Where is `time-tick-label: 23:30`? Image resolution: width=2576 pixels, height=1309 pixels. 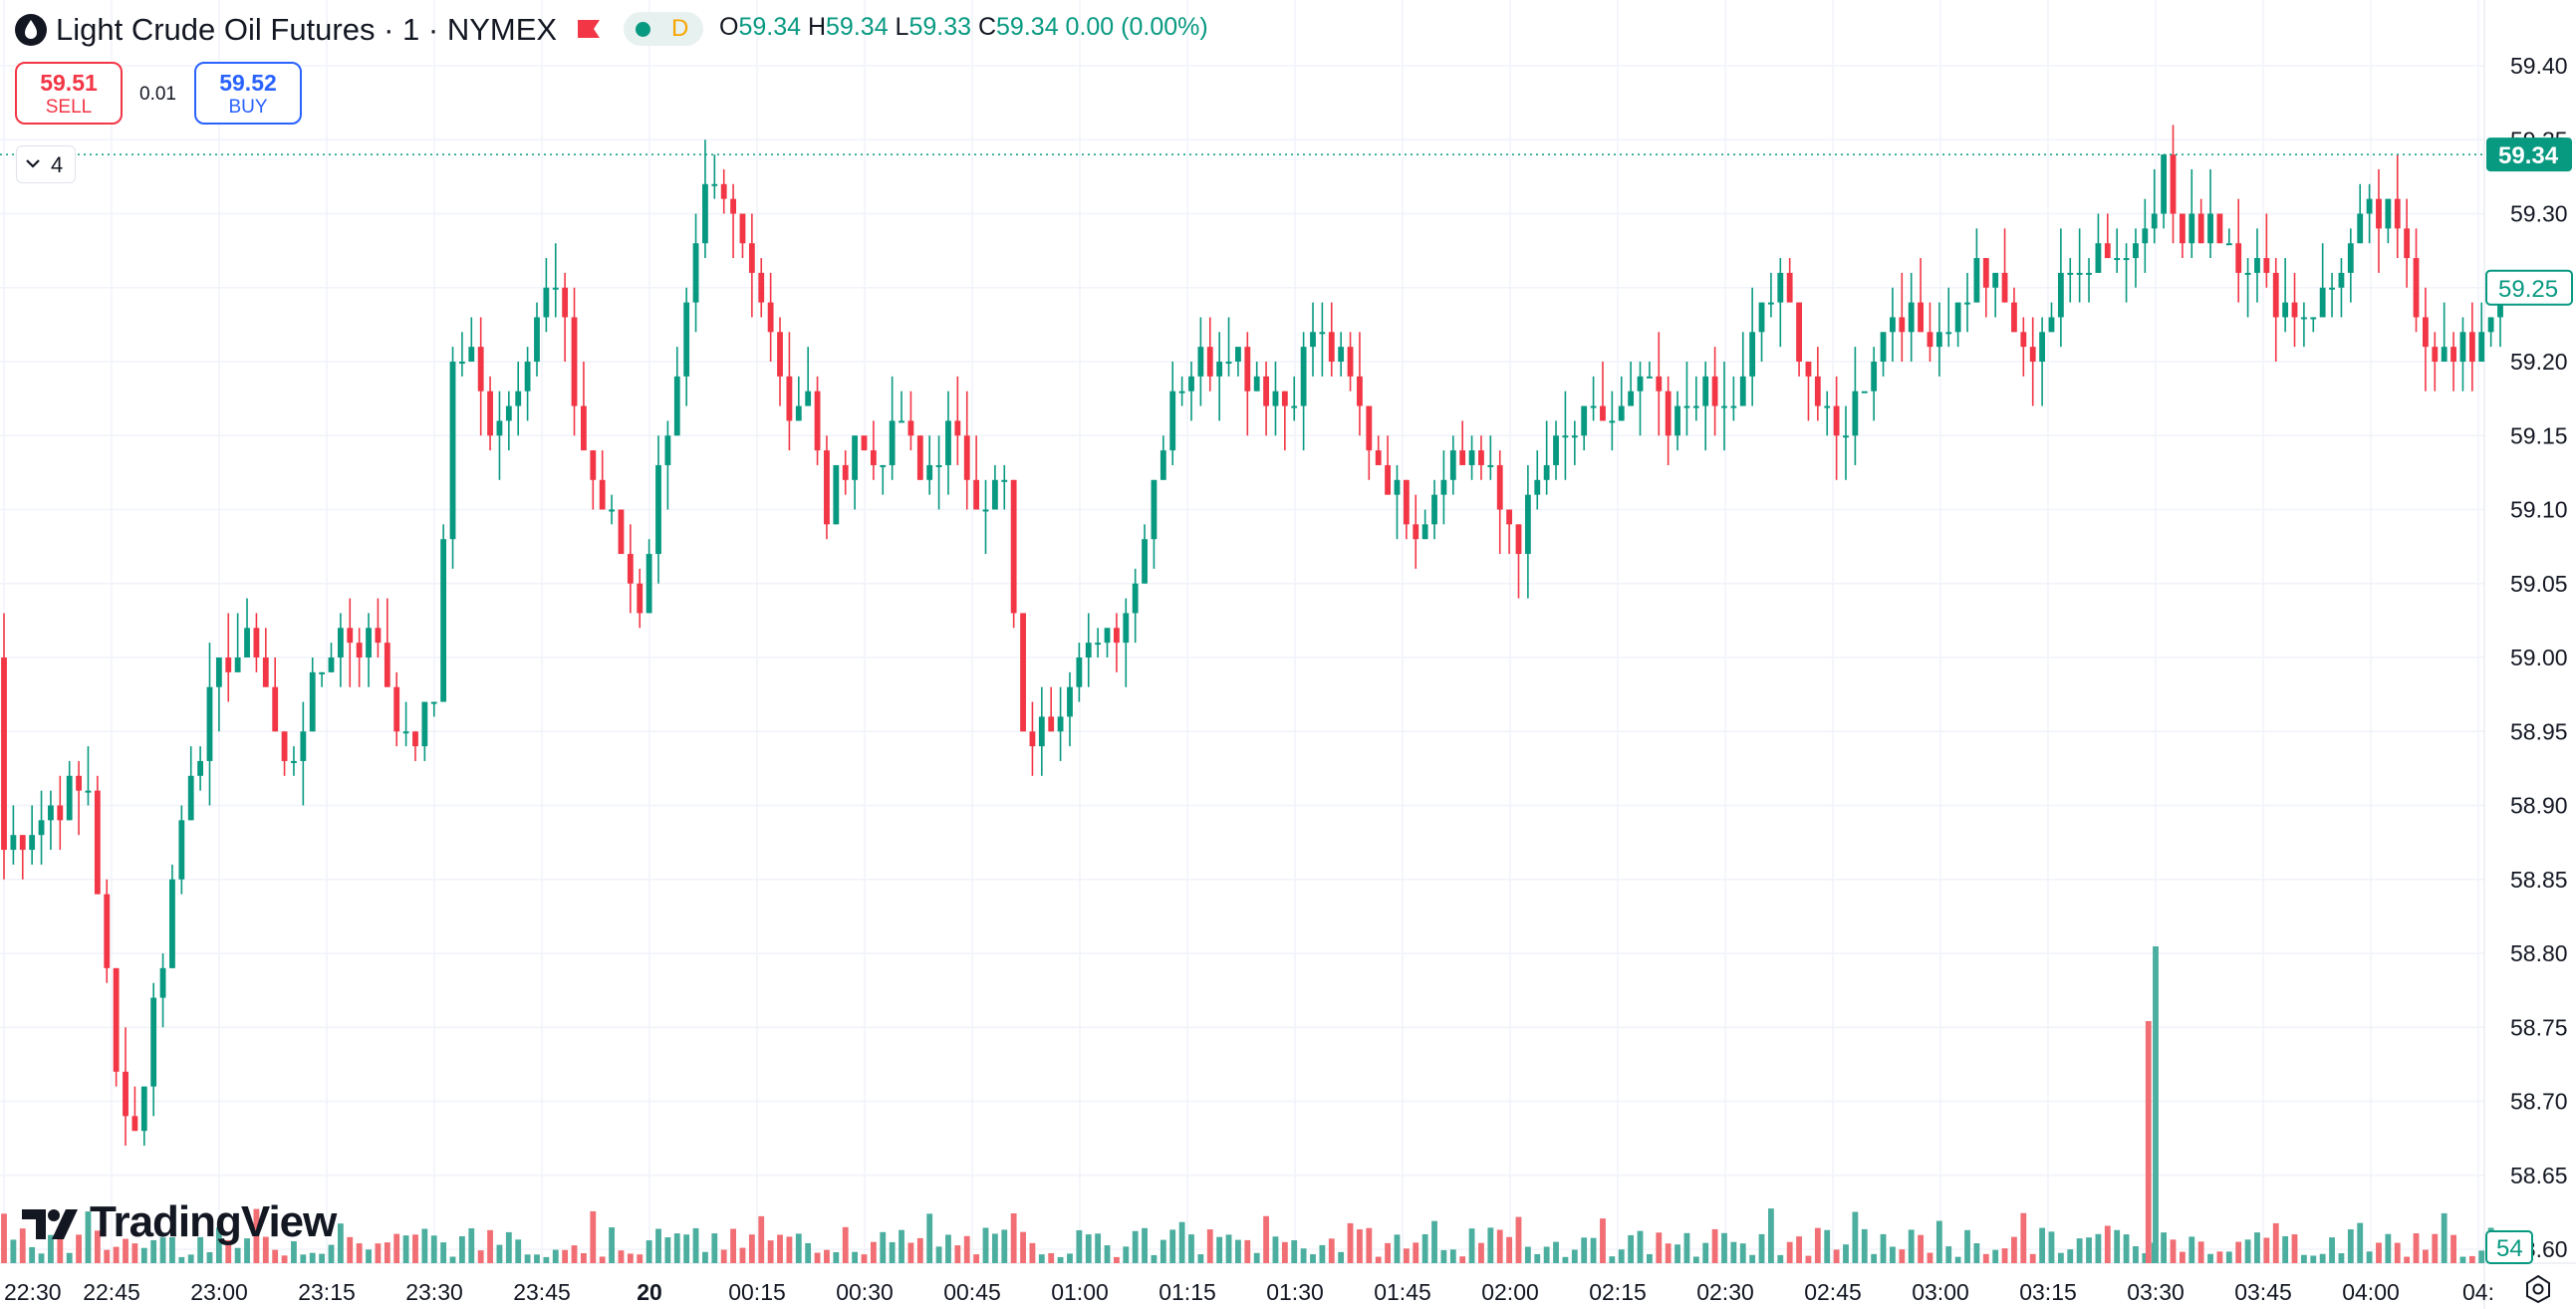 time-tick-label: 23:30 is located at coordinates (434, 1292).